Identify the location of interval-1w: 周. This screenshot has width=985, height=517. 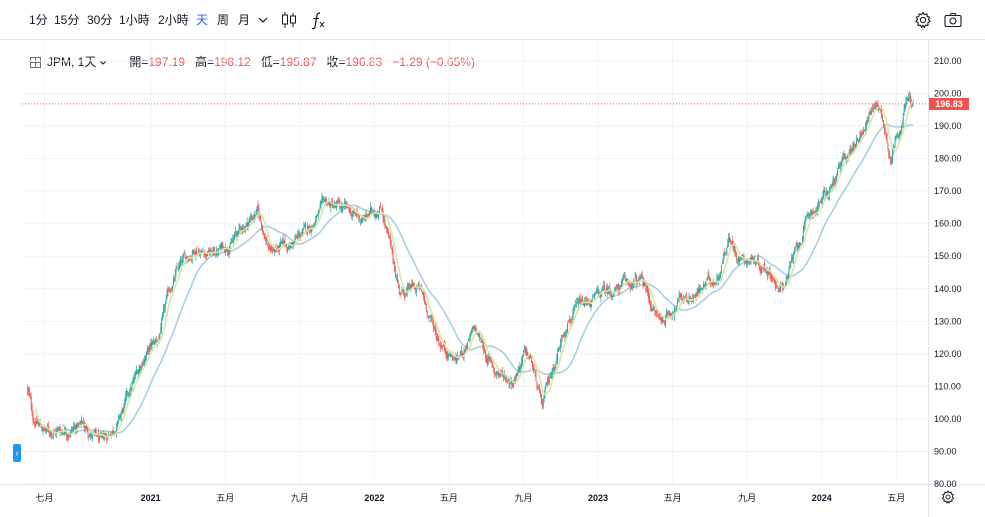
(223, 20).